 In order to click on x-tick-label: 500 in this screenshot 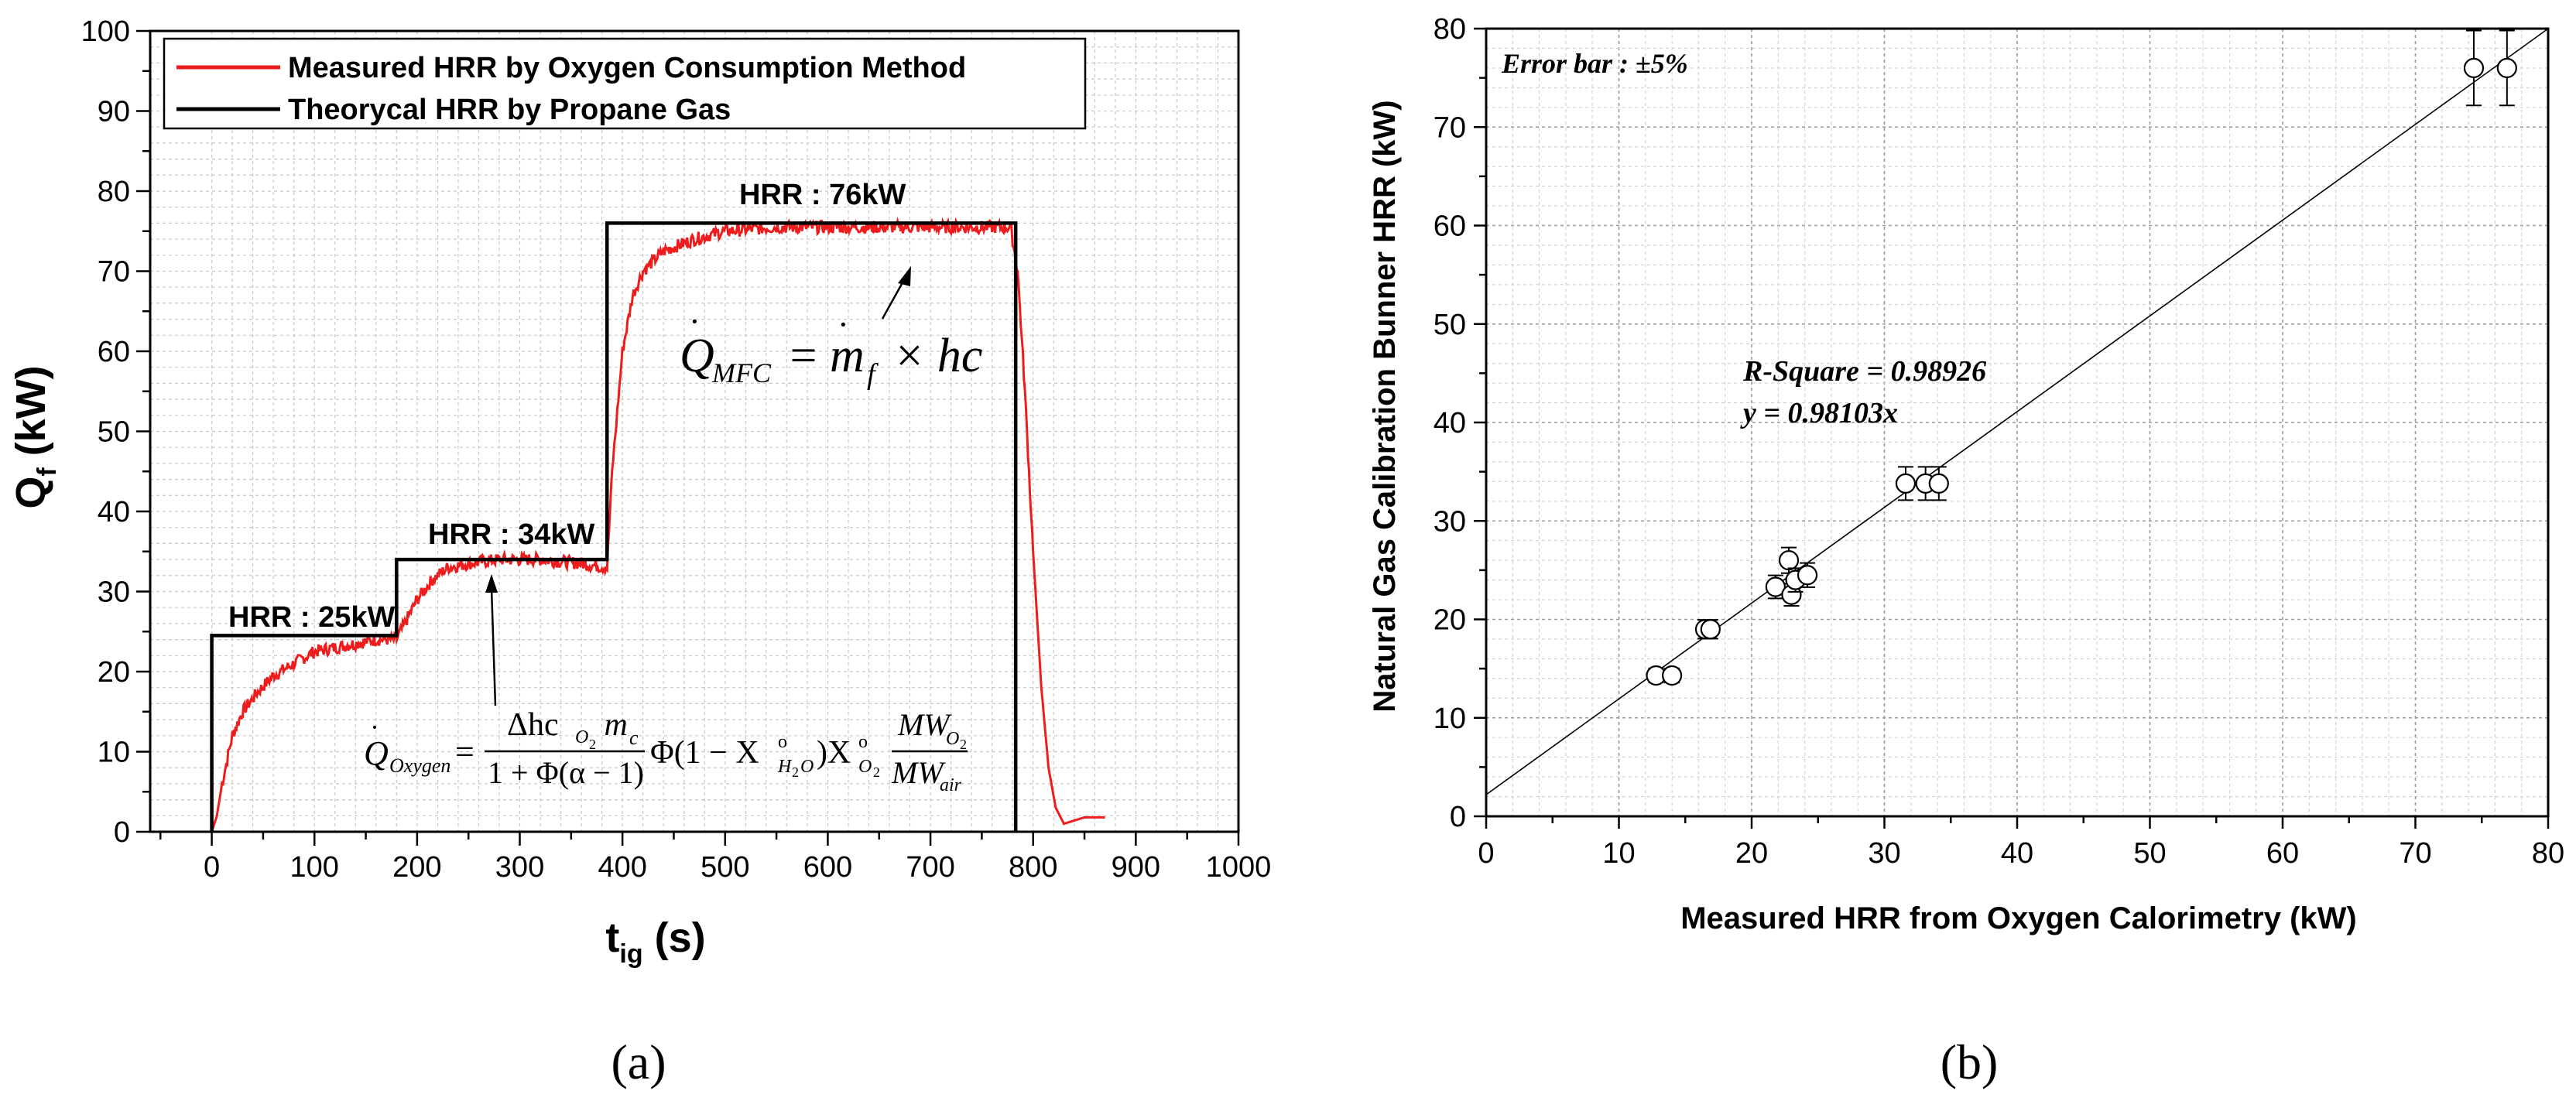, I will do `click(725, 867)`.